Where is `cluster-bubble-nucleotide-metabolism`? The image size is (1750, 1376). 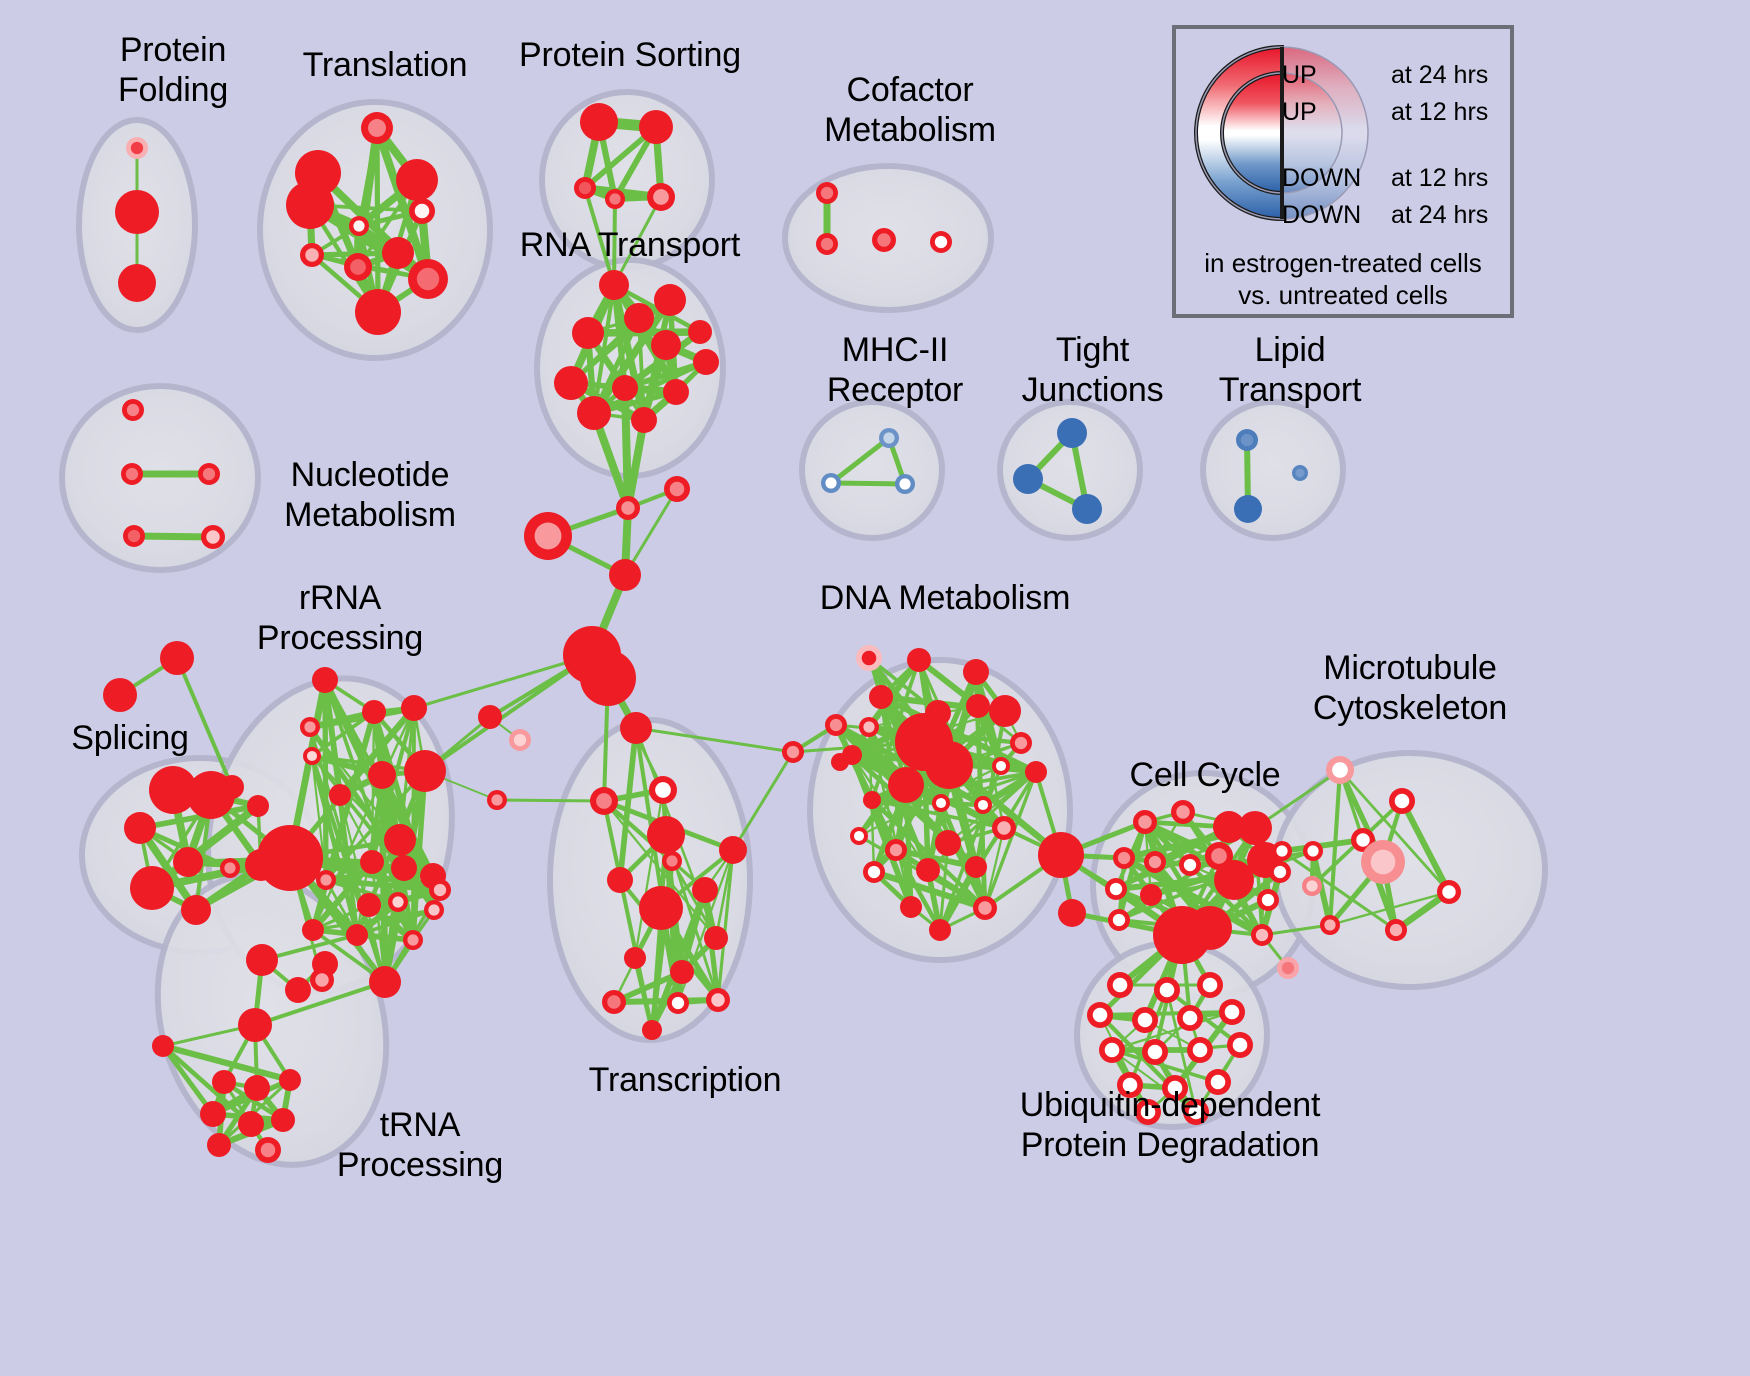
cluster-bubble-nucleotide-metabolism is located at coordinates (160, 478).